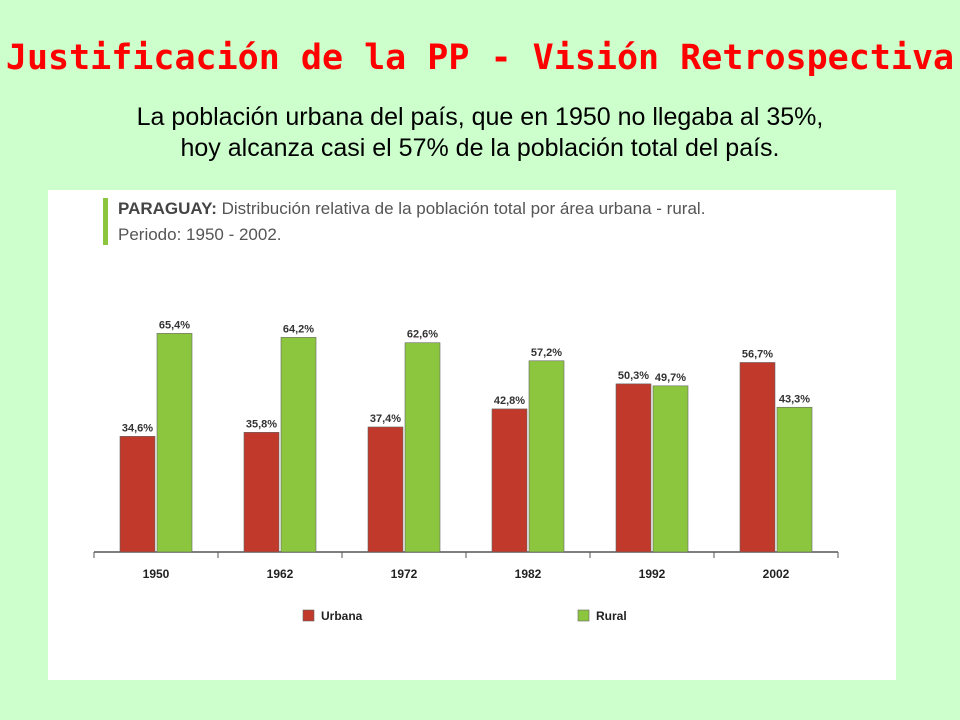 The image size is (960, 720). What do you see at coordinates (633, 468) in the screenshot?
I see `bar-urbana-1992` at bounding box center [633, 468].